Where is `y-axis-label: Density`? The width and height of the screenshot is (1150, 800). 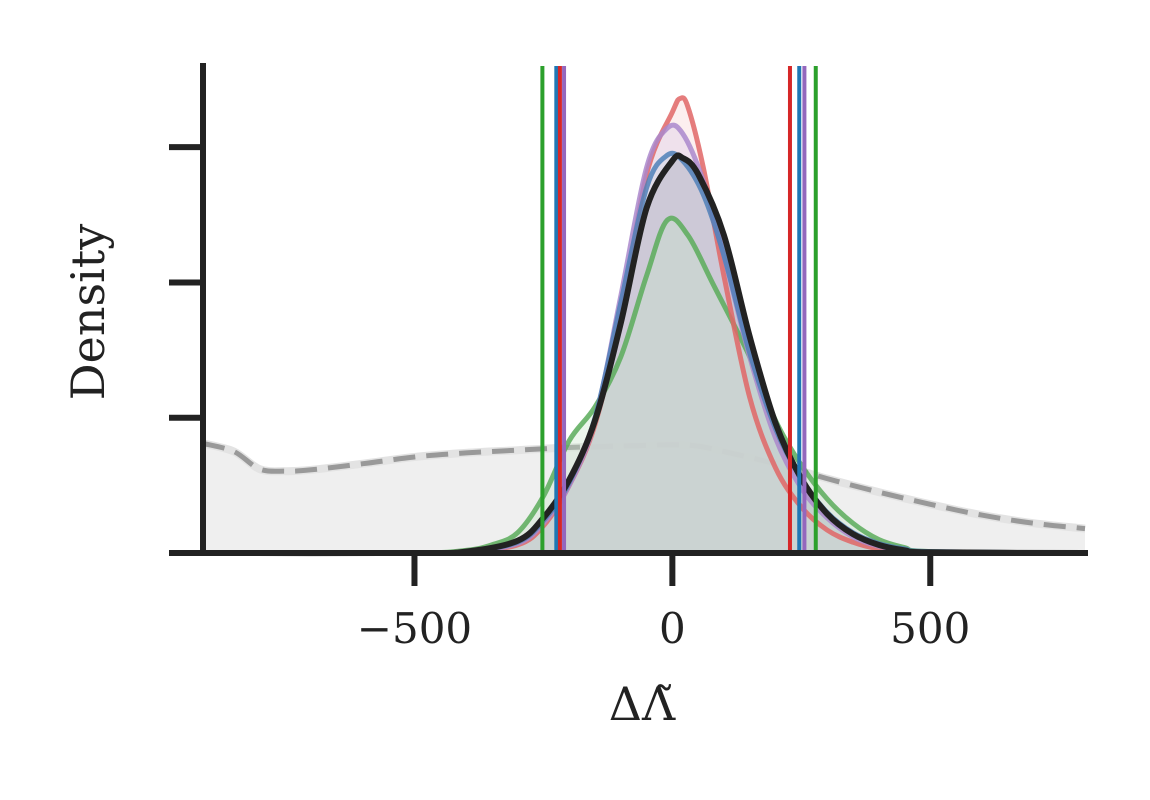 y-axis-label: Density is located at coordinates (88, 312).